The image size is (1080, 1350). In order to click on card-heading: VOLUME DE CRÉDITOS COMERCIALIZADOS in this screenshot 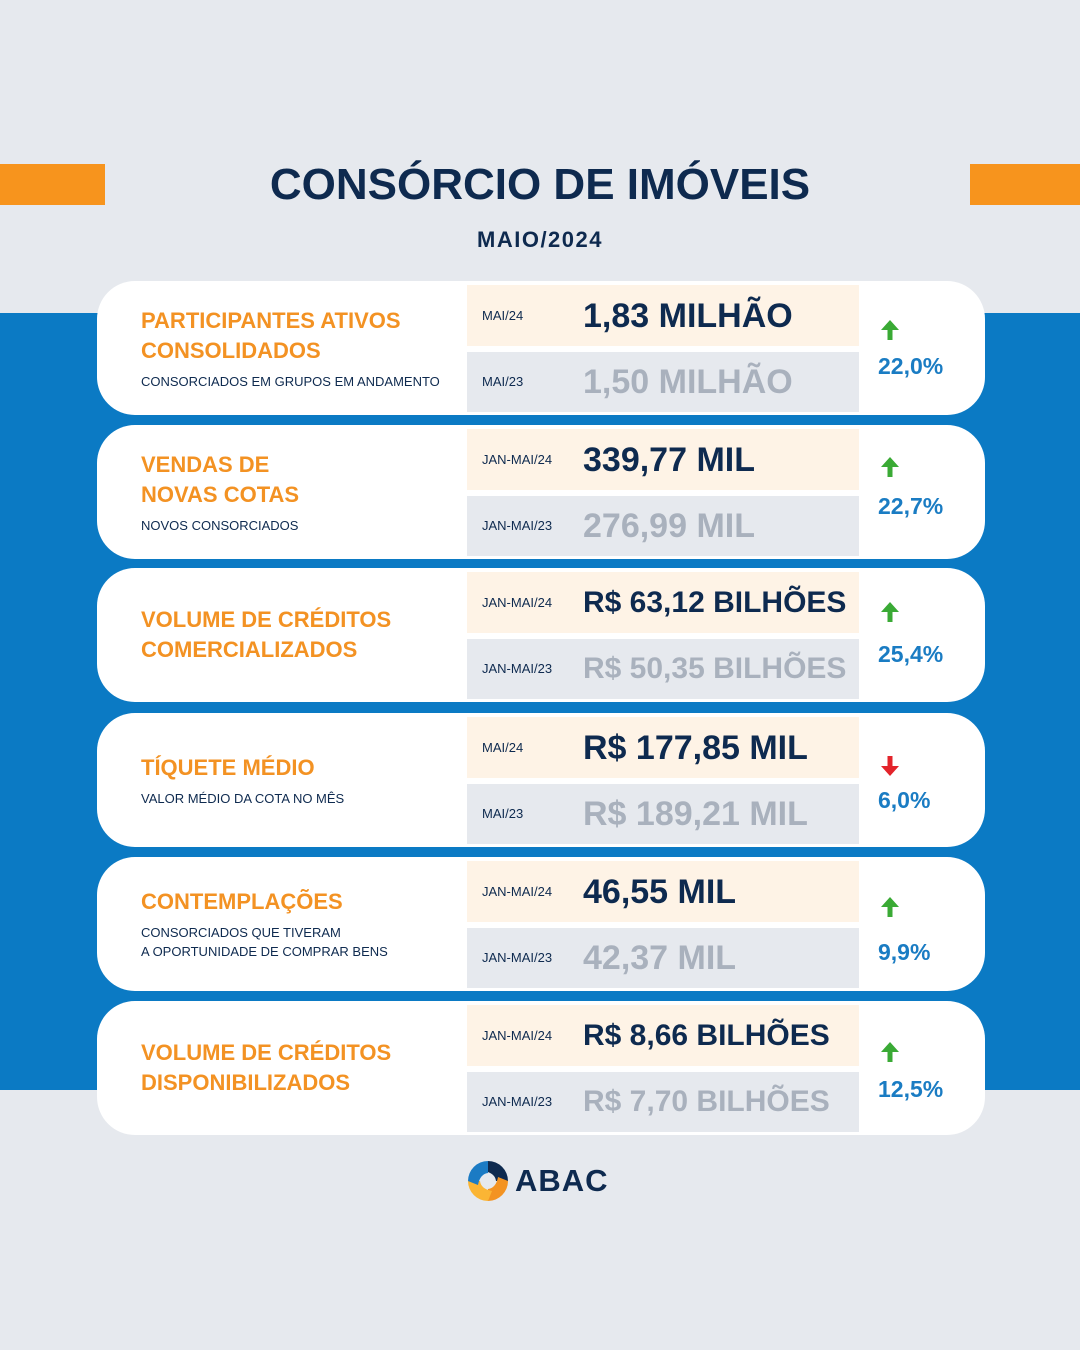, I will do `click(303, 635)`.